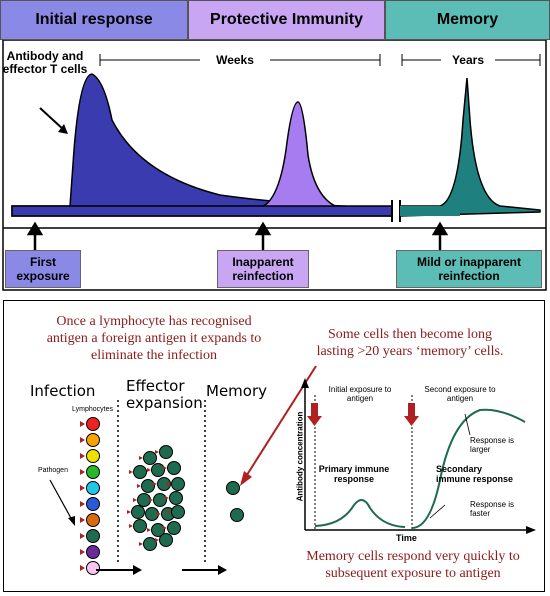  What do you see at coordinates (305, 383) in the screenshot?
I see `graph-y-axis-head` at bounding box center [305, 383].